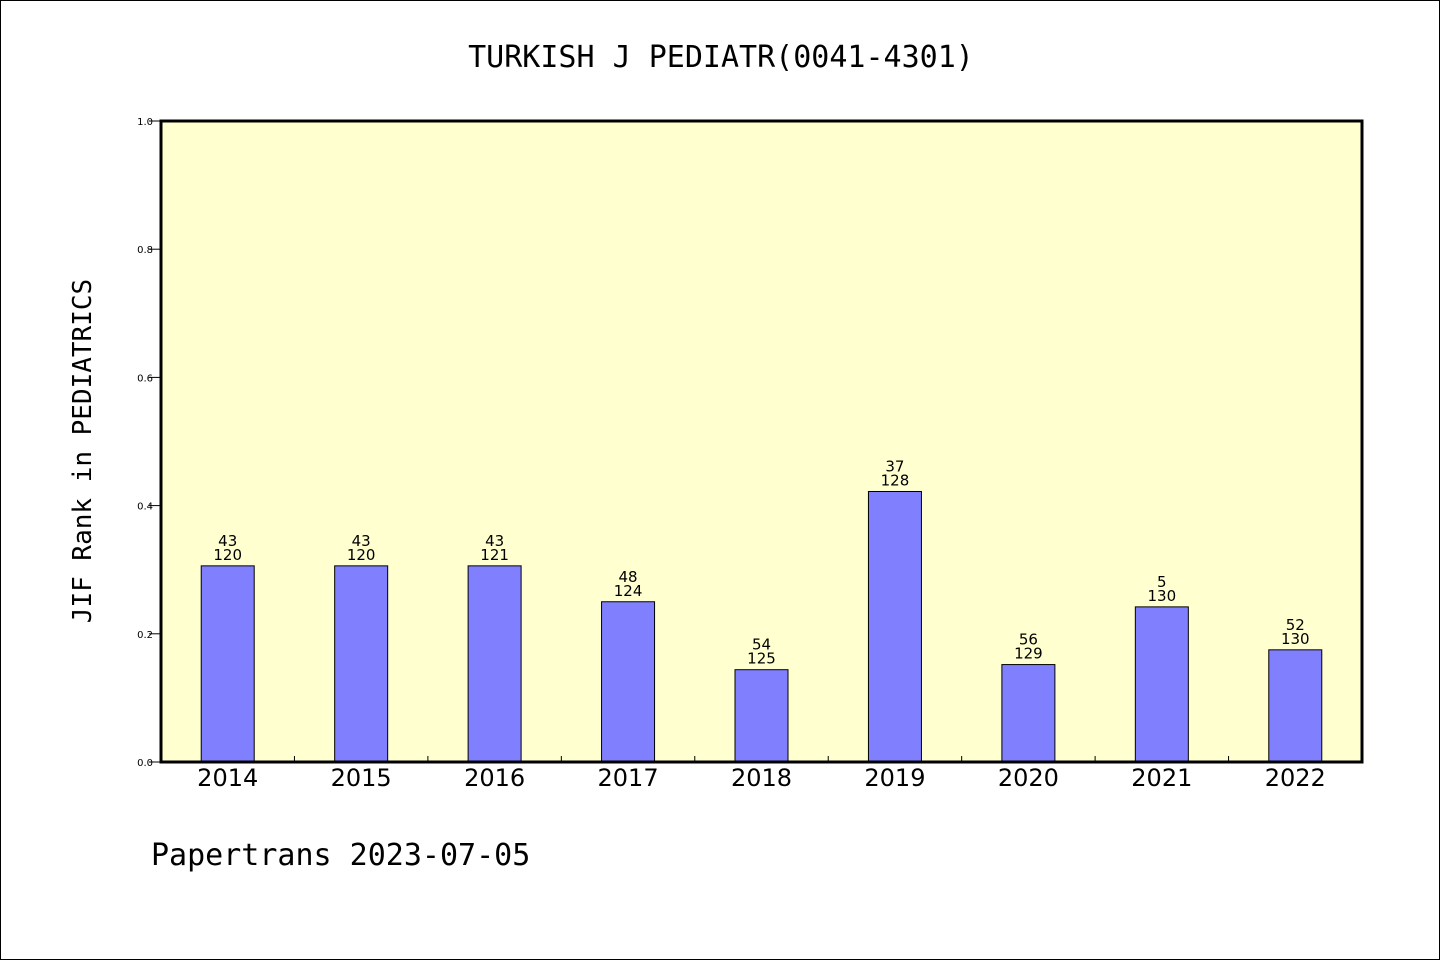  Describe the element at coordinates (894, 626) in the screenshot. I see `bar-2019` at that location.